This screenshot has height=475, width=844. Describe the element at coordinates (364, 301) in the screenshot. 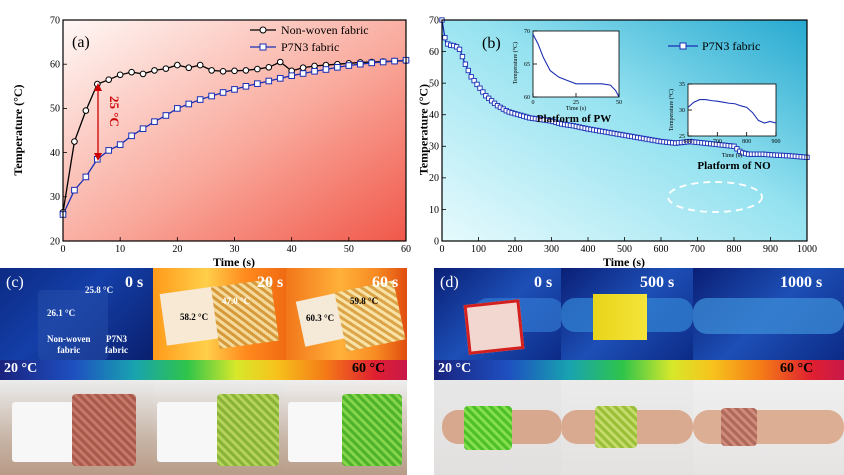

I see `temp-label-c-2a: 59.8 °C` at that location.